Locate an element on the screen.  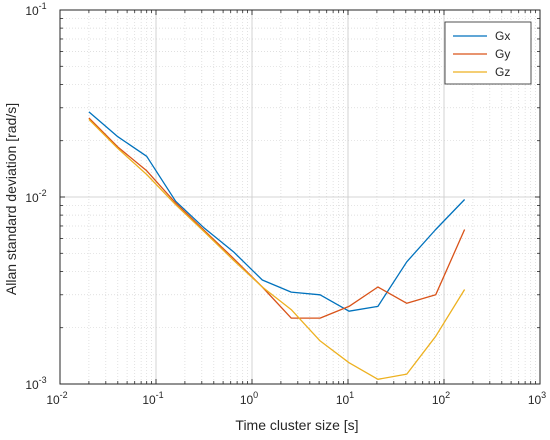
x-axis-label: Time cluster size [s] is located at coordinates (296, 425).